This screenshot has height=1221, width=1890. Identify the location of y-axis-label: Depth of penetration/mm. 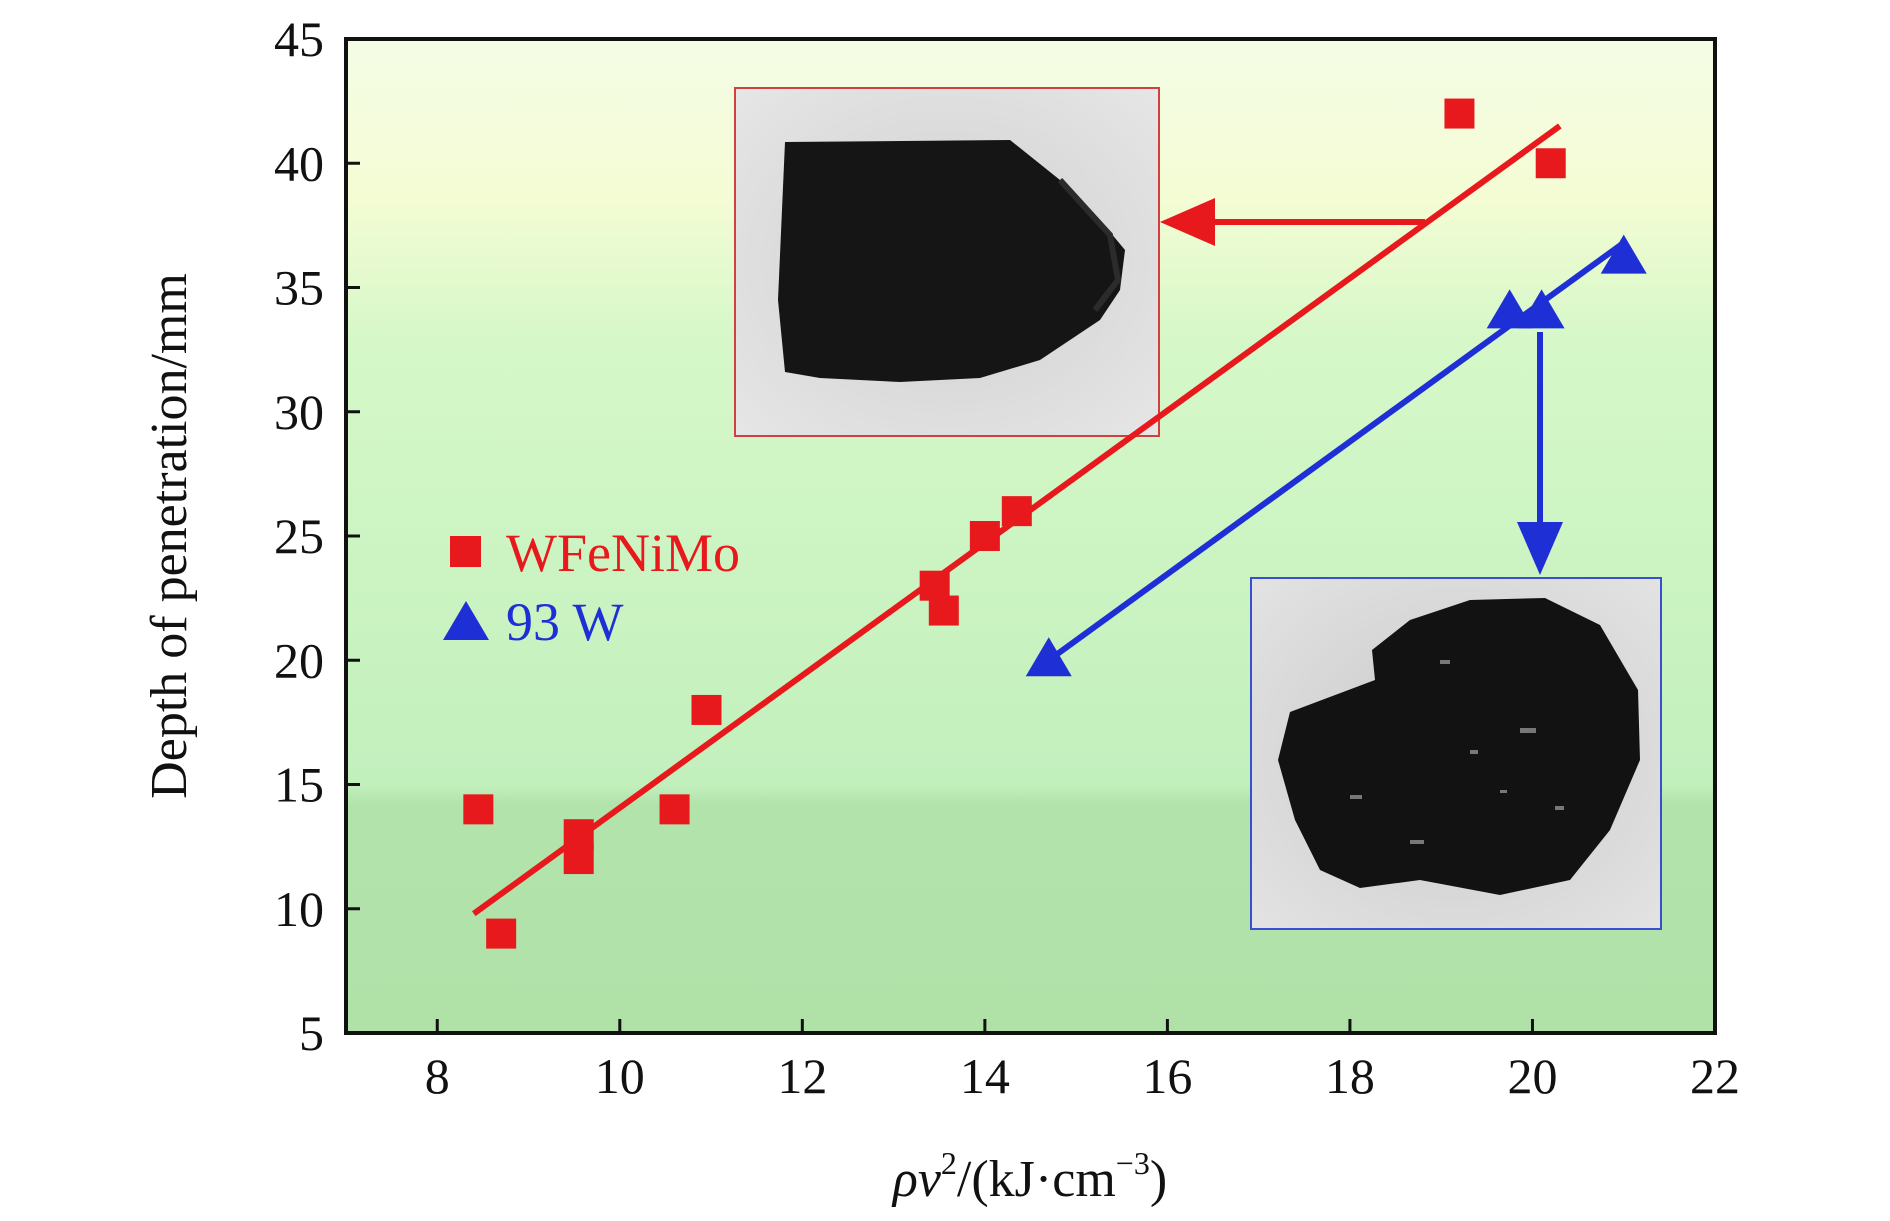
(169, 536).